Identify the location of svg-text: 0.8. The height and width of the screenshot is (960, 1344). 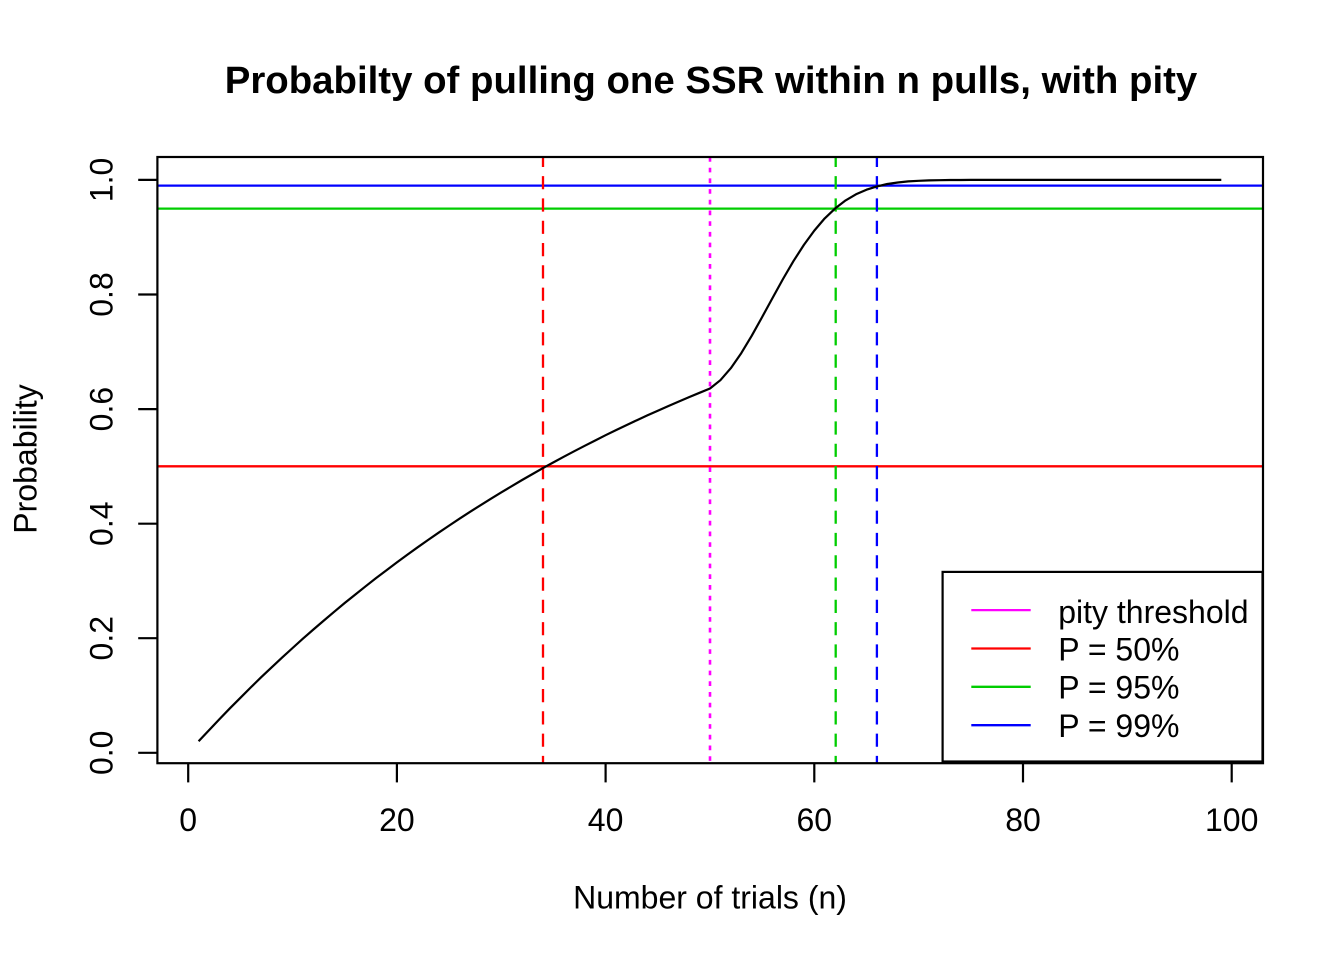
(101, 294).